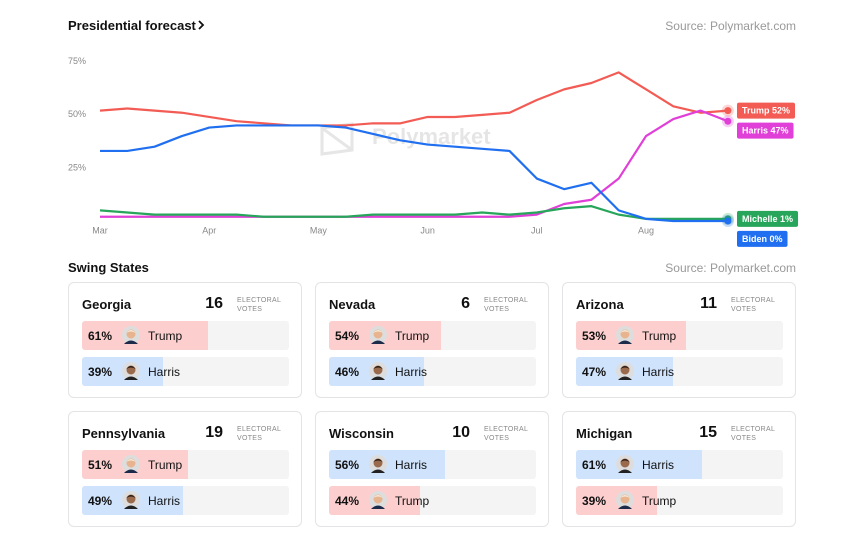 The width and height of the screenshot is (850, 533). I want to click on x-tick-label: Jul, so click(537, 230).